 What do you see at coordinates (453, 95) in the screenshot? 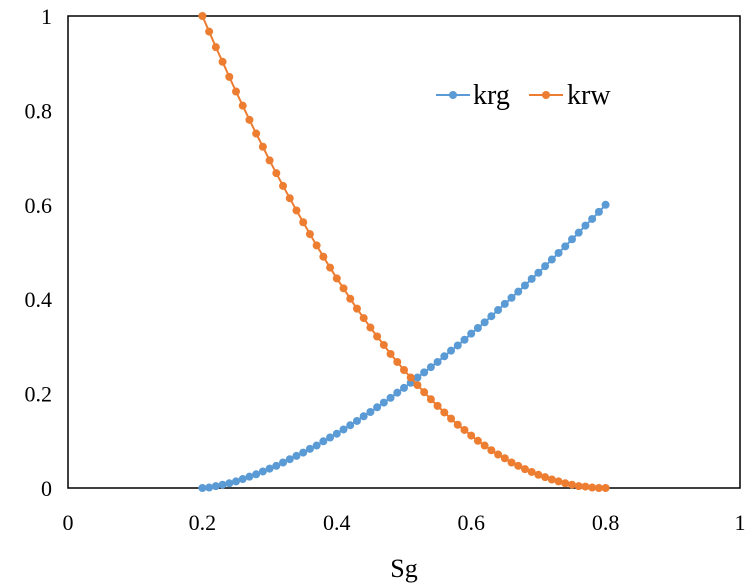
I see `legend-marker-krg` at bounding box center [453, 95].